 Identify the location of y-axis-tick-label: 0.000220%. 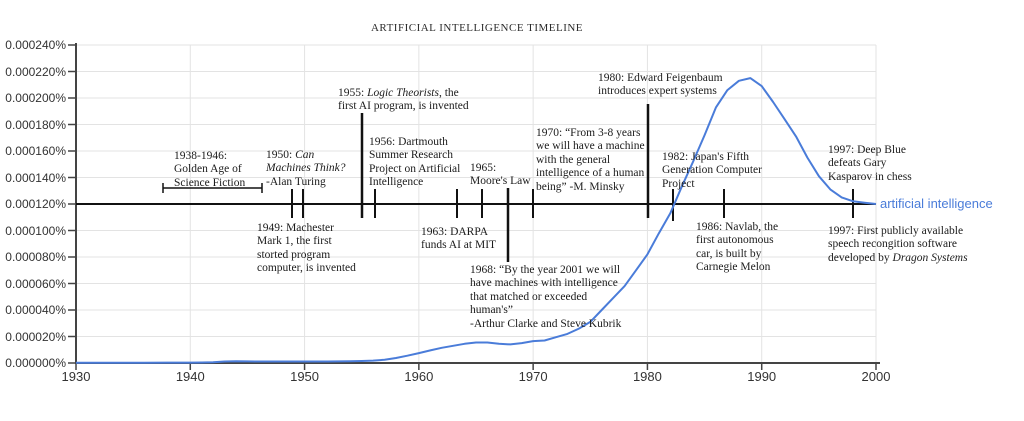
(35, 71).